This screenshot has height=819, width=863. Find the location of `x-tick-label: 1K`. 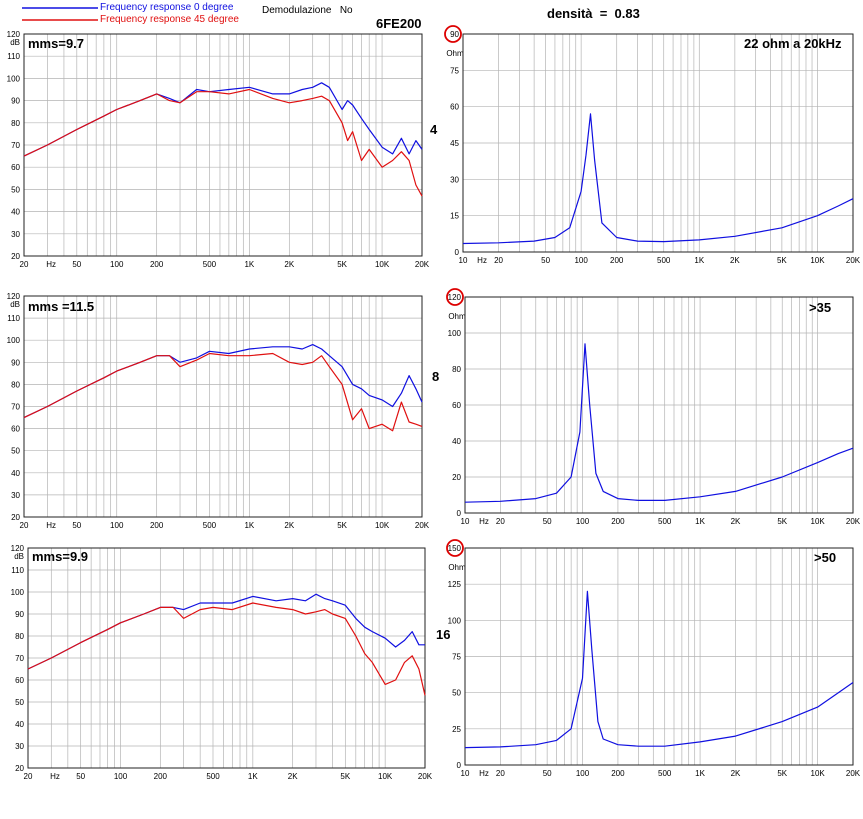

x-tick-label: 1K is located at coordinates (249, 525).